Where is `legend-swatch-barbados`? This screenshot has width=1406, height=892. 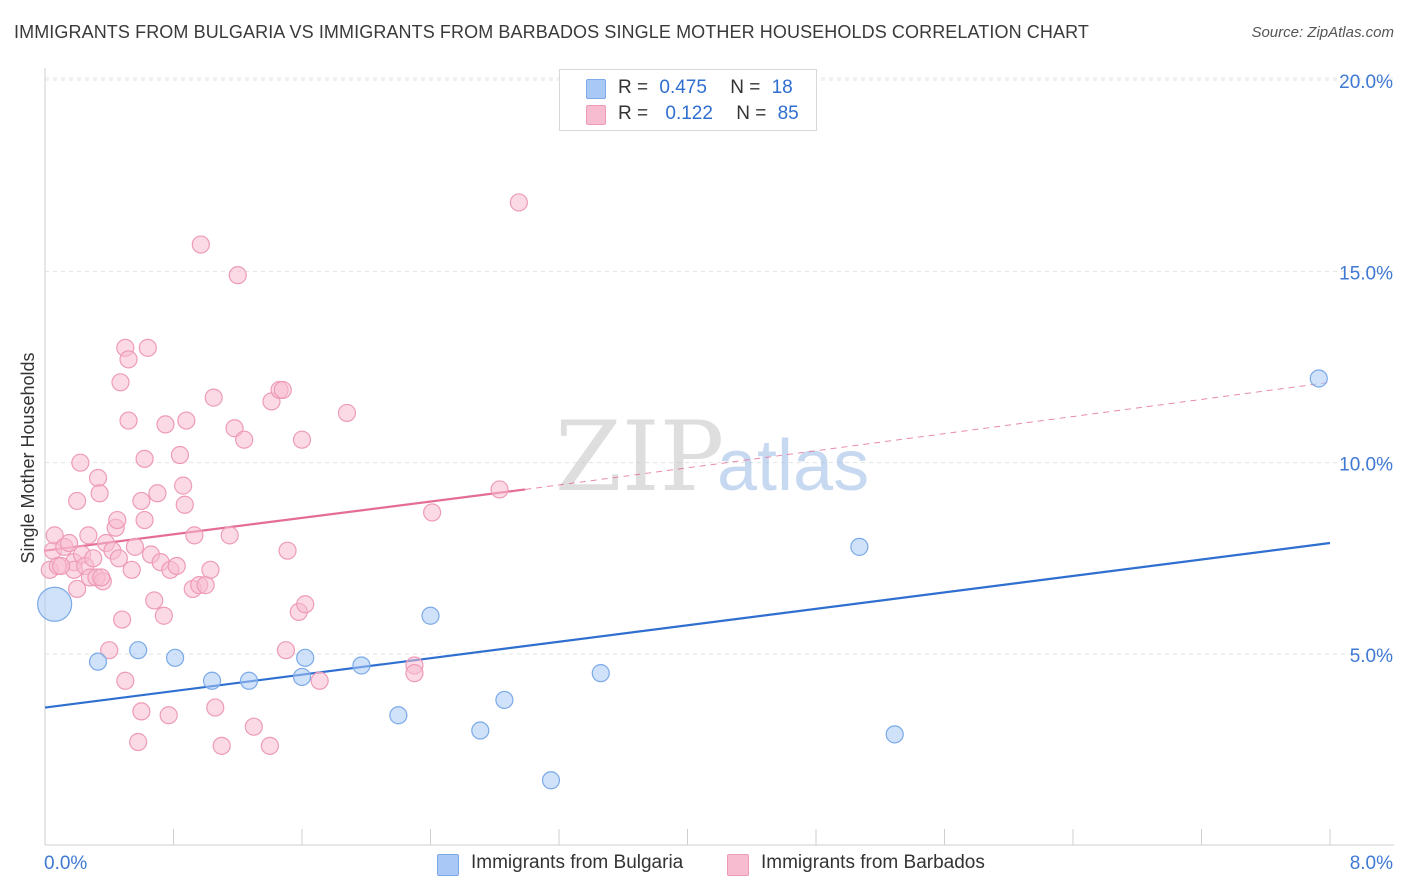 legend-swatch-barbados is located at coordinates (596, 115).